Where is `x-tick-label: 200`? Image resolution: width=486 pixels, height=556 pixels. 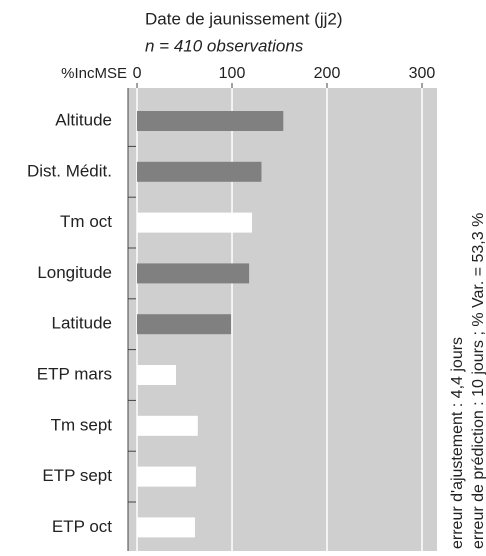
x-tick-label: 200 is located at coordinates (327, 73).